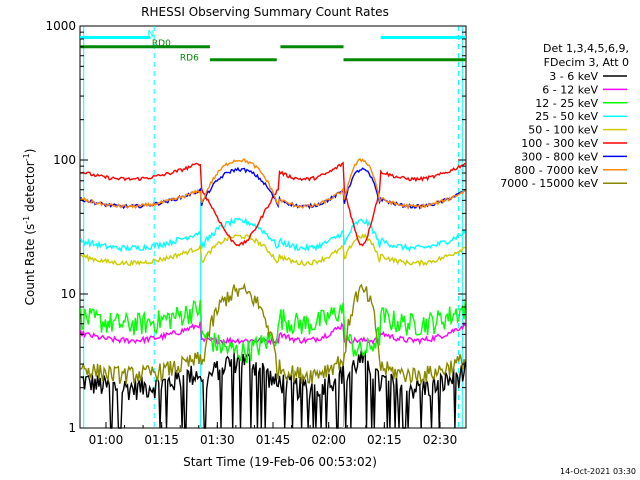 The height and width of the screenshot is (480, 640). What do you see at coordinates (559, 143) in the screenshot?
I see `legend-label-5: 100 - 300 keV` at bounding box center [559, 143].